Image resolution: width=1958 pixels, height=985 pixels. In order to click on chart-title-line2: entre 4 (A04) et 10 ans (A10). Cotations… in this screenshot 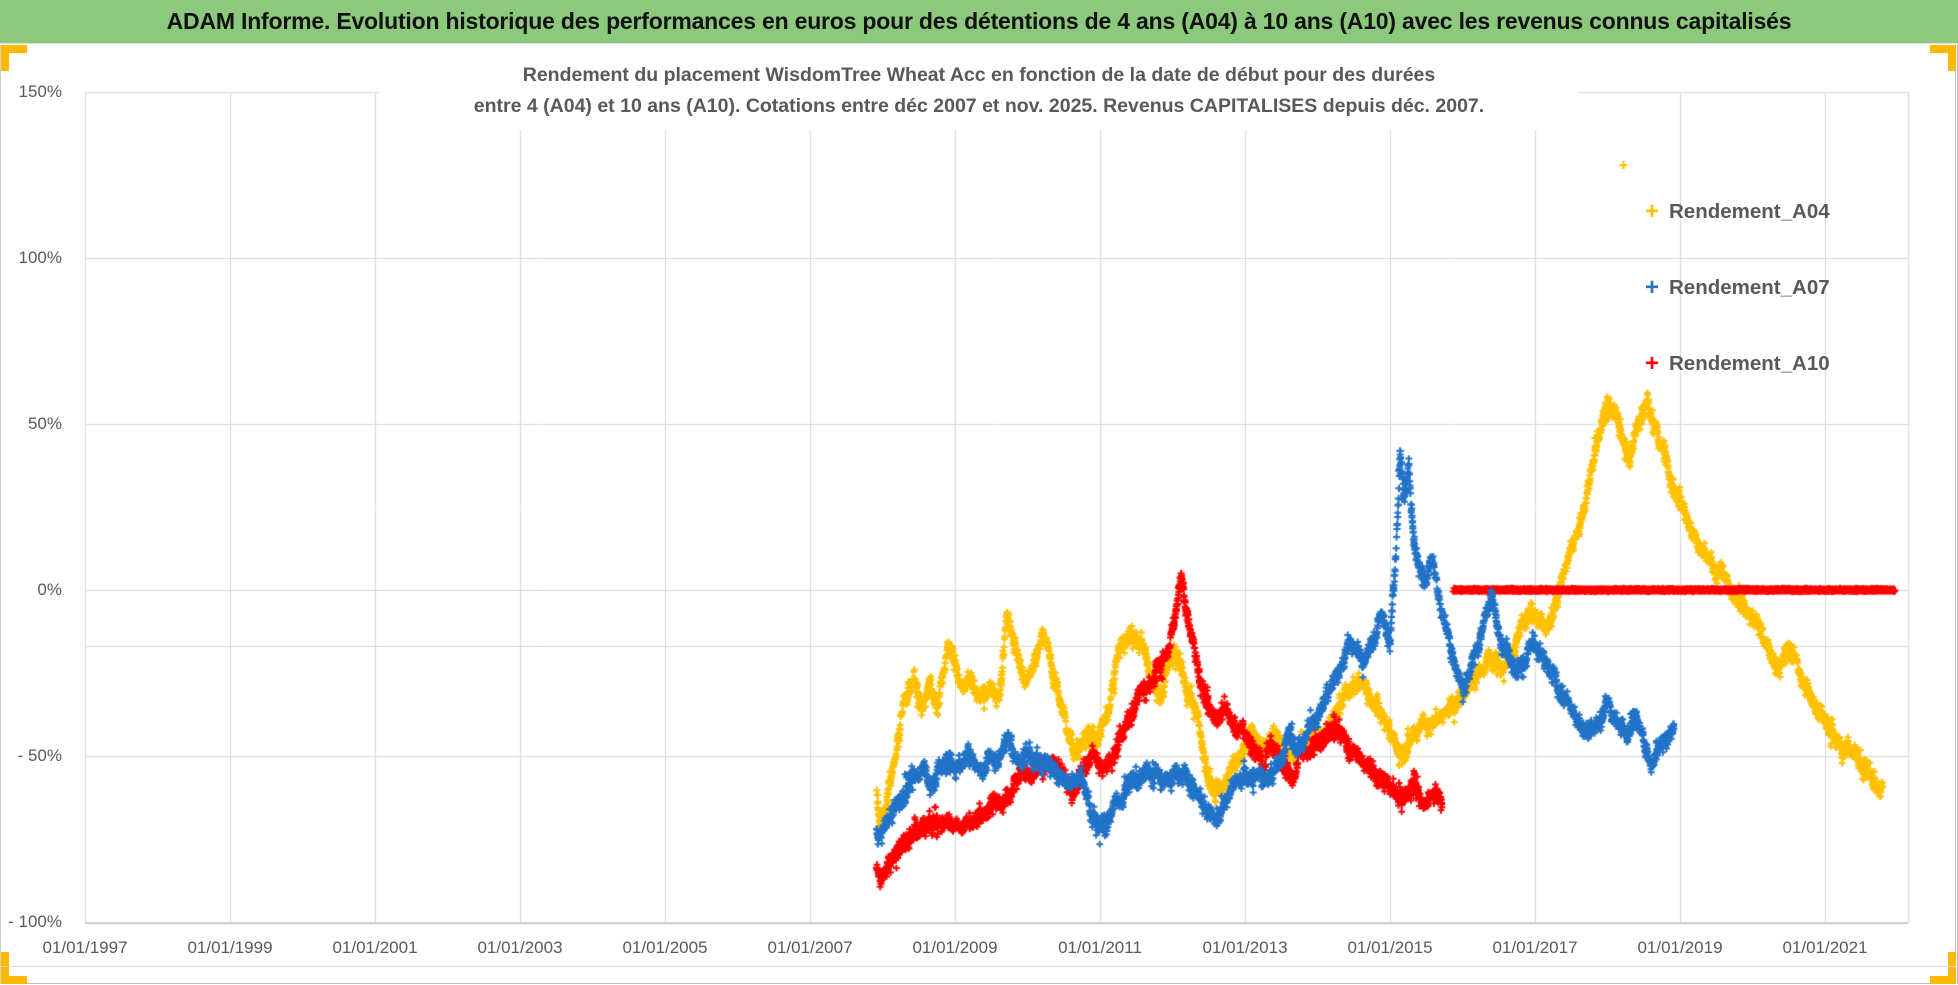, I will do `click(979, 106)`.